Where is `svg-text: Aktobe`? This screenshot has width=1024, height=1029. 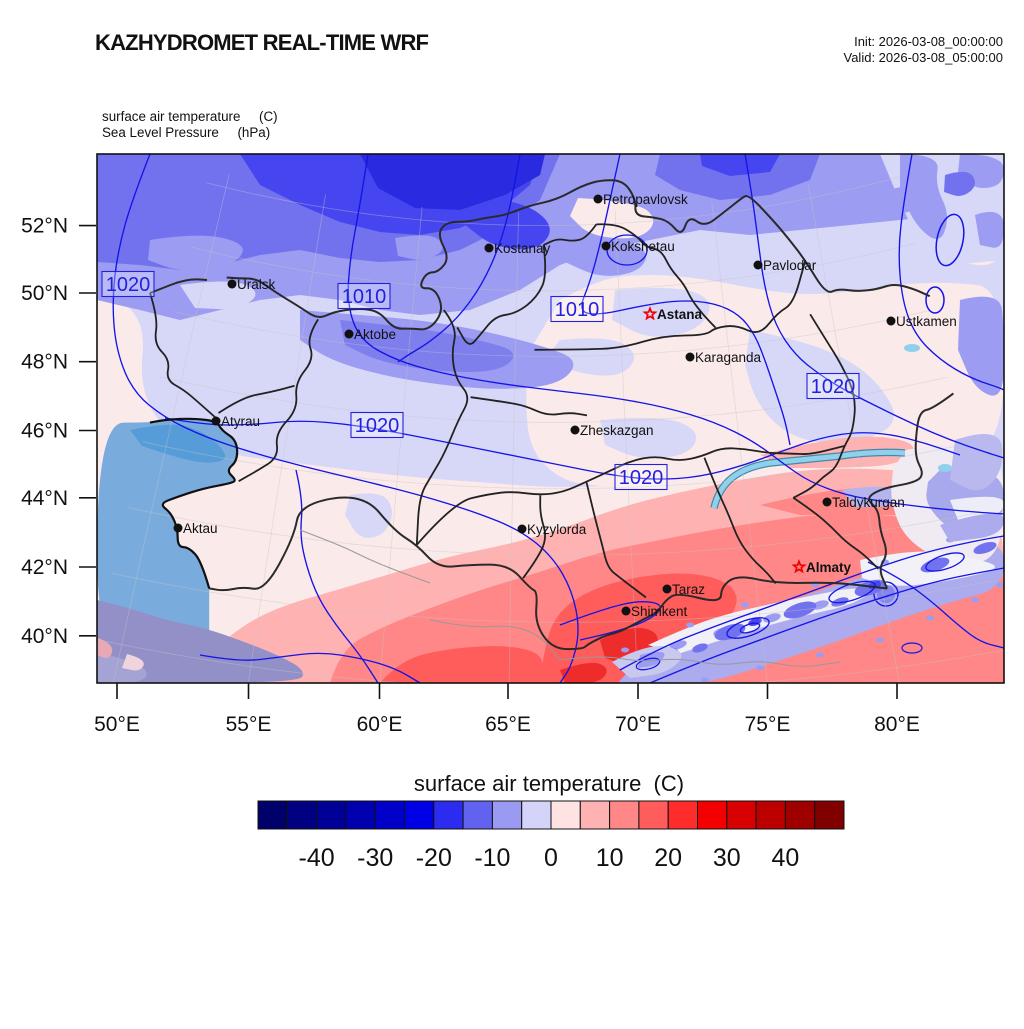 svg-text: Aktobe is located at coordinates (375, 334).